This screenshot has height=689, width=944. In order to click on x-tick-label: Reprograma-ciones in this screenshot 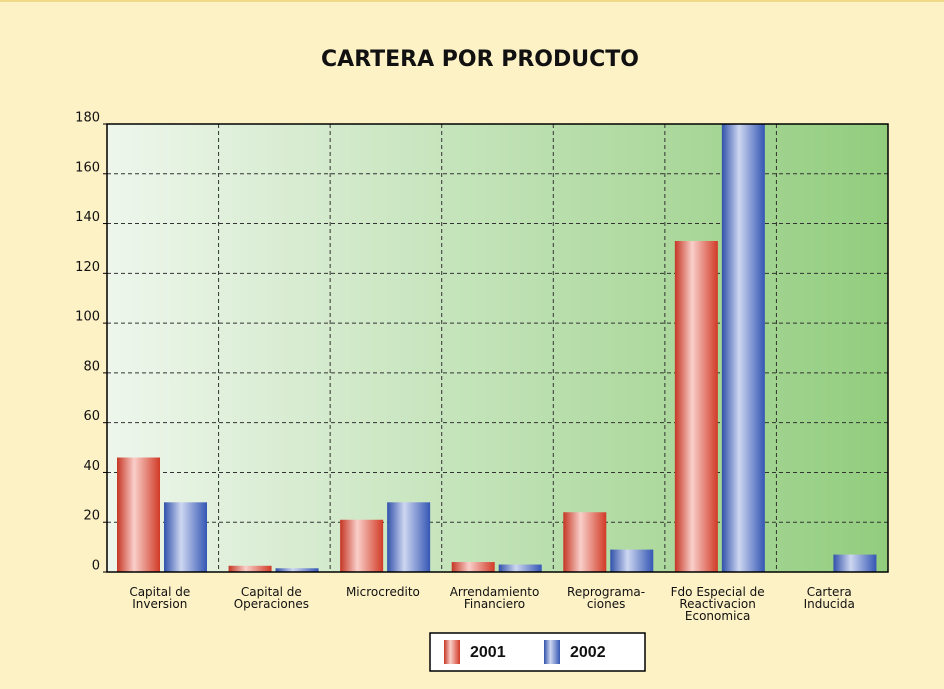, I will do `click(606, 598)`.